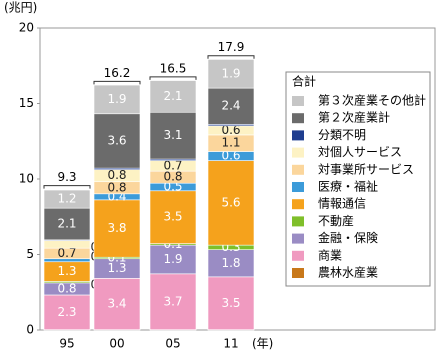 This screenshot has height=357, width=440. What do you see at coordinates (354, 117) in the screenshot?
I see `legend-label: 第２次産業計` at bounding box center [354, 117].